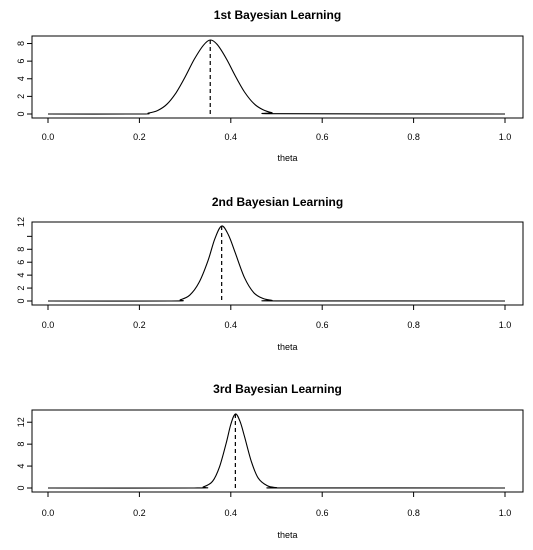 Image resolution: width=533 pixels, height=550 pixels. What do you see at coordinates (277, 389) in the screenshot?
I see `chart-title: 3rd Bayesian Learning` at bounding box center [277, 389].